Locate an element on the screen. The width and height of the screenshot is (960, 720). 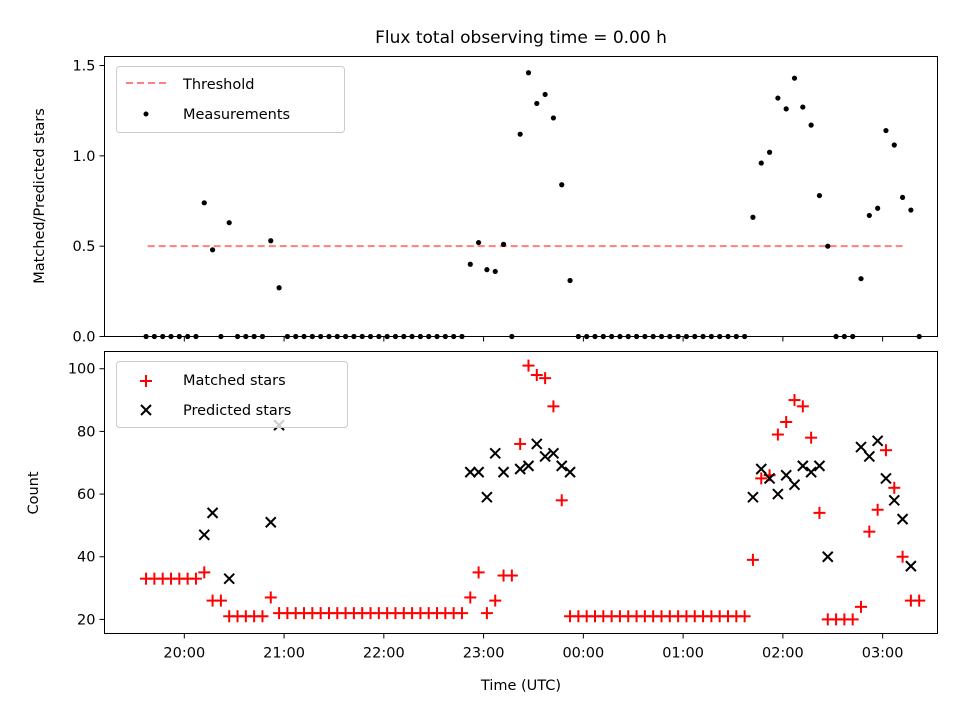
x-tick-label: 00:00 is located at coordinates (583, 654).